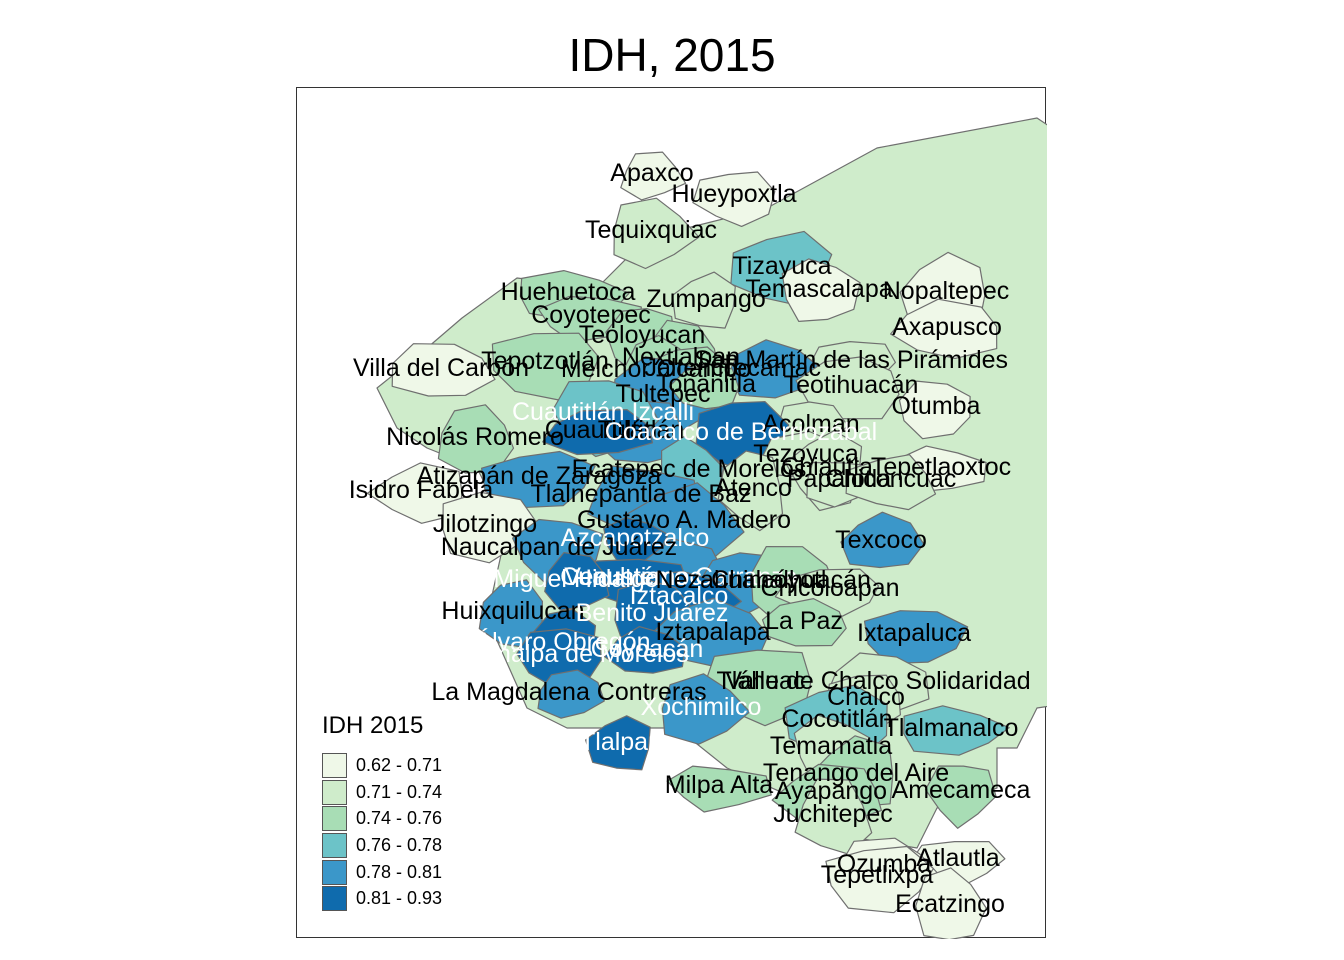 This screenshot has height=960, width=1344. I want to click on municipality-label: Ecatzingo, so click(950, 904).